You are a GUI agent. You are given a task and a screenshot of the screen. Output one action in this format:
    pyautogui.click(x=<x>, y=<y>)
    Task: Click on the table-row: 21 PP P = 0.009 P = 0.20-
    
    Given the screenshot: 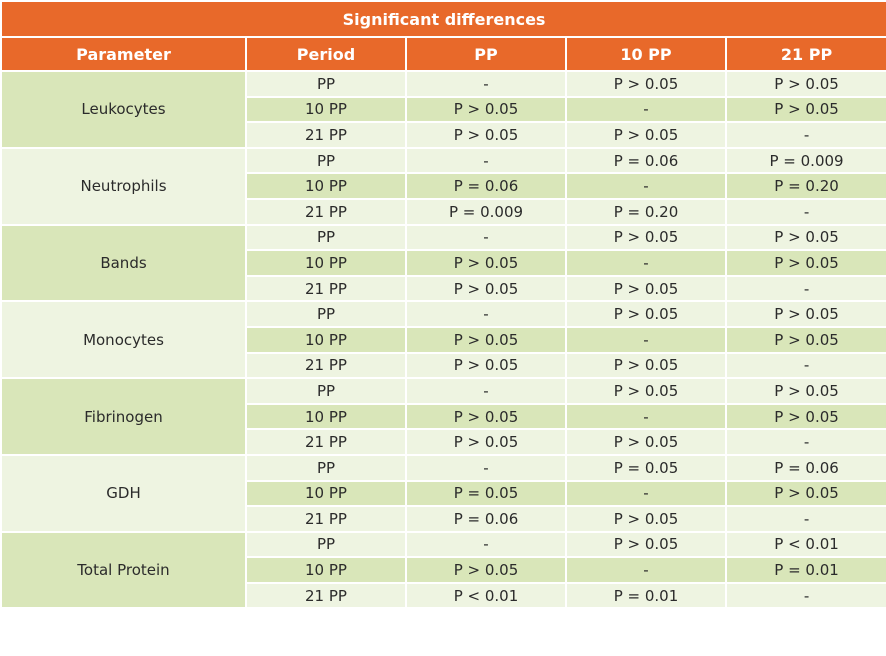 What is the action you would take?
    pyautogui.click(x=443, y=211)
    